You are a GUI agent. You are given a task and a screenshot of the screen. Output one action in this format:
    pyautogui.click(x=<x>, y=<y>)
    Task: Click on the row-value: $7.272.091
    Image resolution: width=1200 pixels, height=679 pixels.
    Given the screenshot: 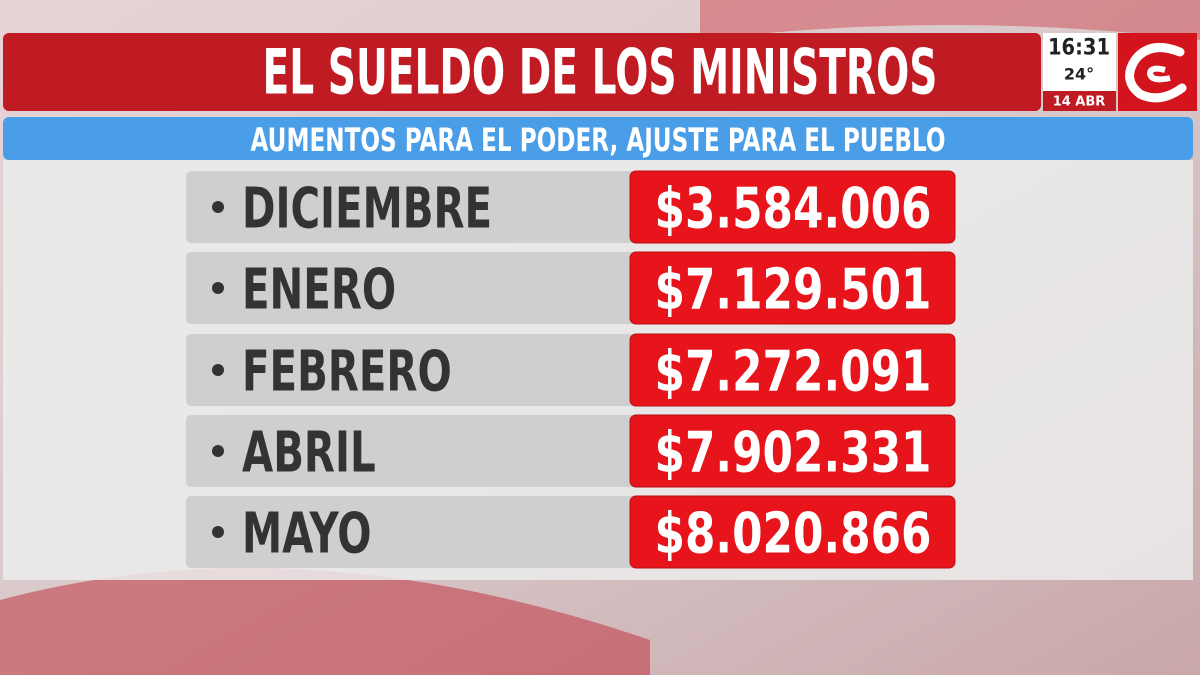 What is the action you would take?
    pyautogui.click(x=793, y=372)
    